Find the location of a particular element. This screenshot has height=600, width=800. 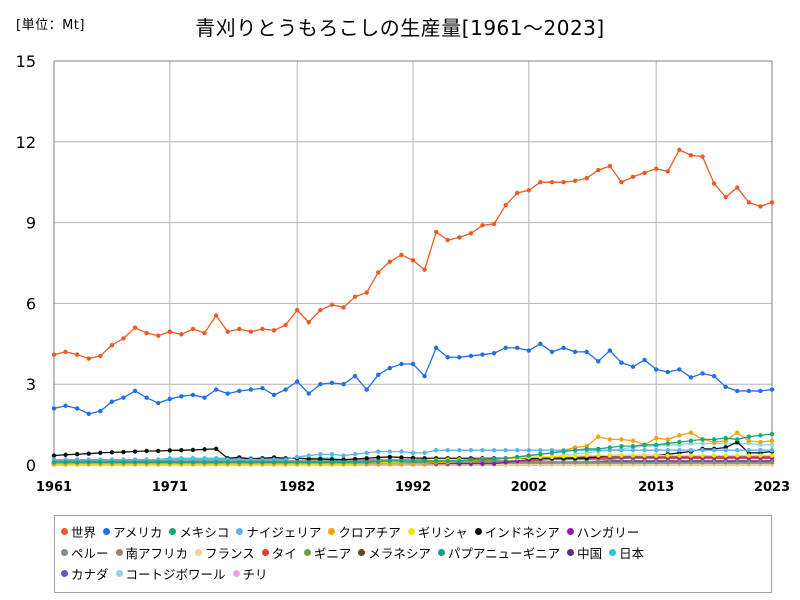

legend-item: 南アフリカ is located at coordinates (151, 552).